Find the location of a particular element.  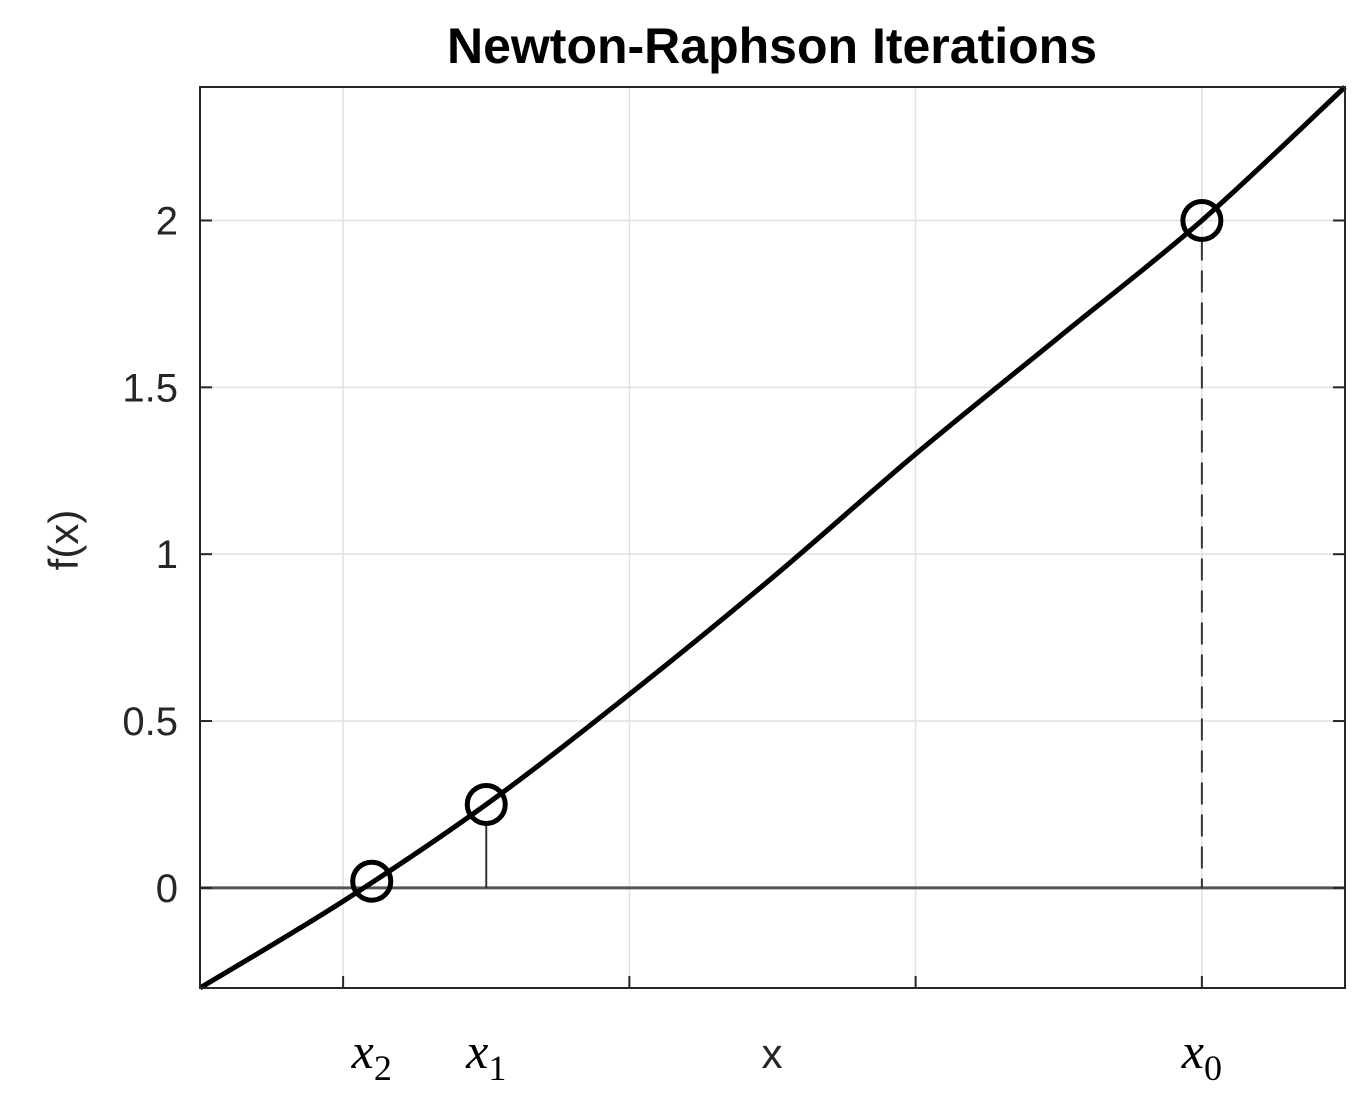

x-tick-label: x0 is located at coordinates (1201, 1055).